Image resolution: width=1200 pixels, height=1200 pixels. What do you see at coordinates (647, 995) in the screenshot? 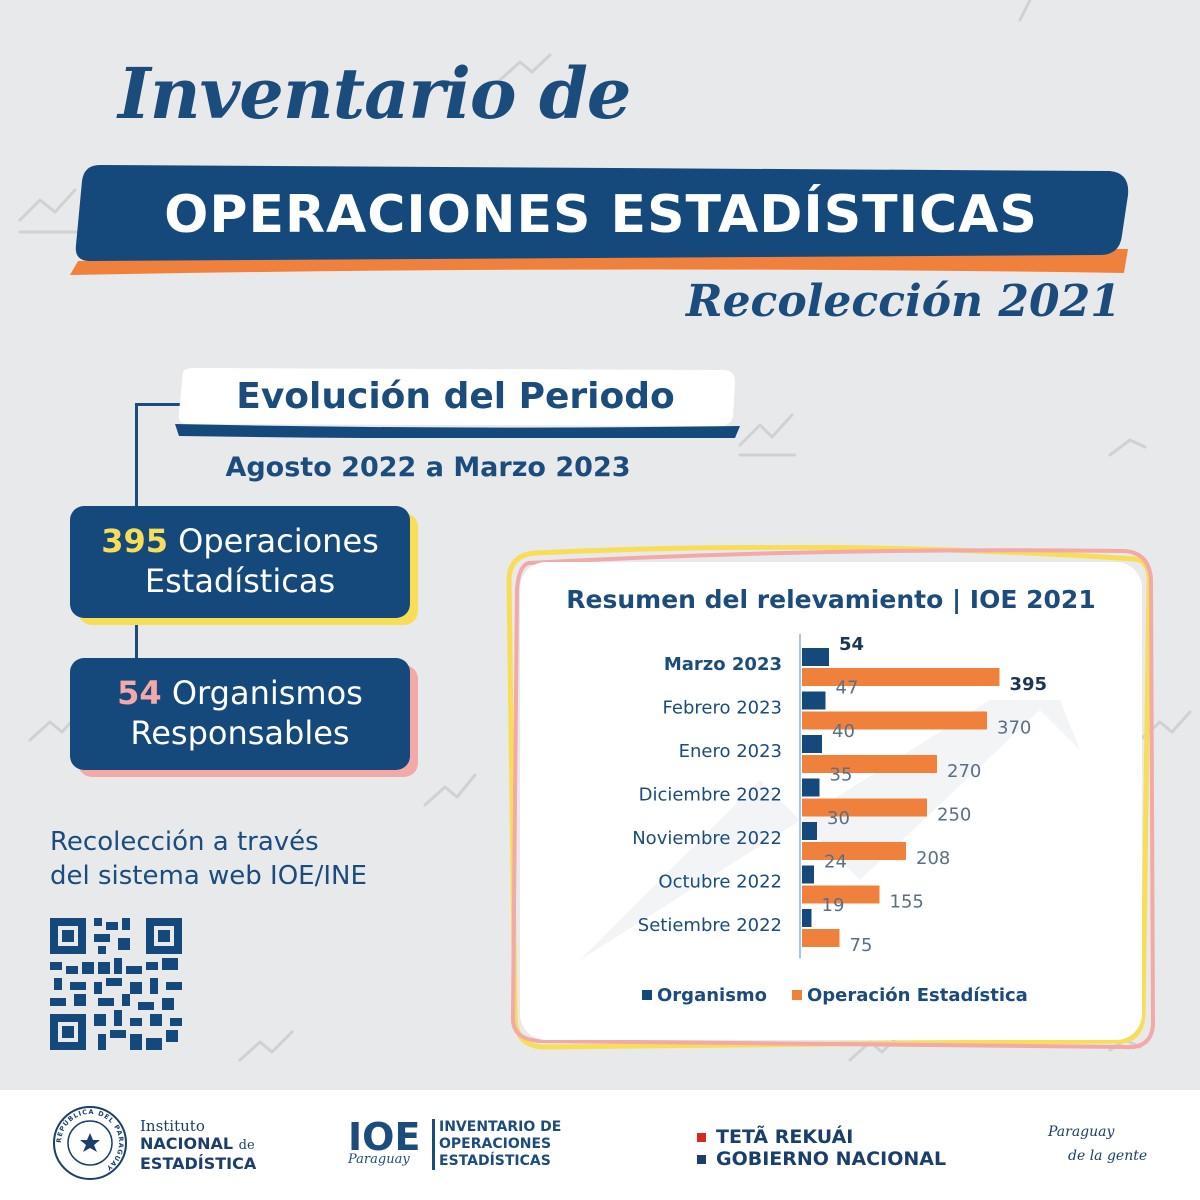
I see `legend-swatch-organismo` at bounding box center [647, 995].